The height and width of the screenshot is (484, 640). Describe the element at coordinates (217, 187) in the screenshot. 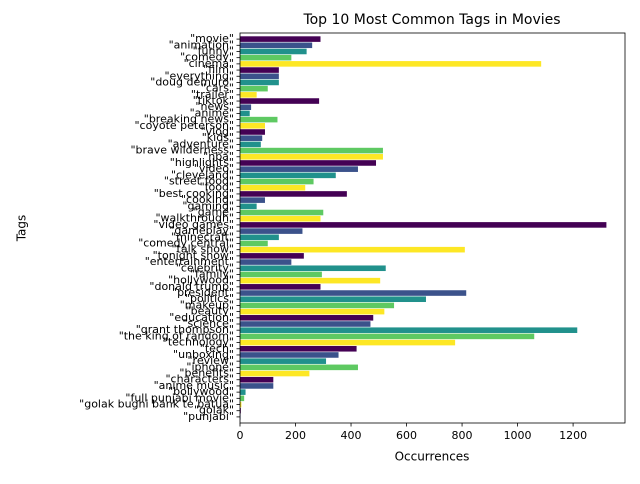

I see `y-tick-label: "food"` at that location.